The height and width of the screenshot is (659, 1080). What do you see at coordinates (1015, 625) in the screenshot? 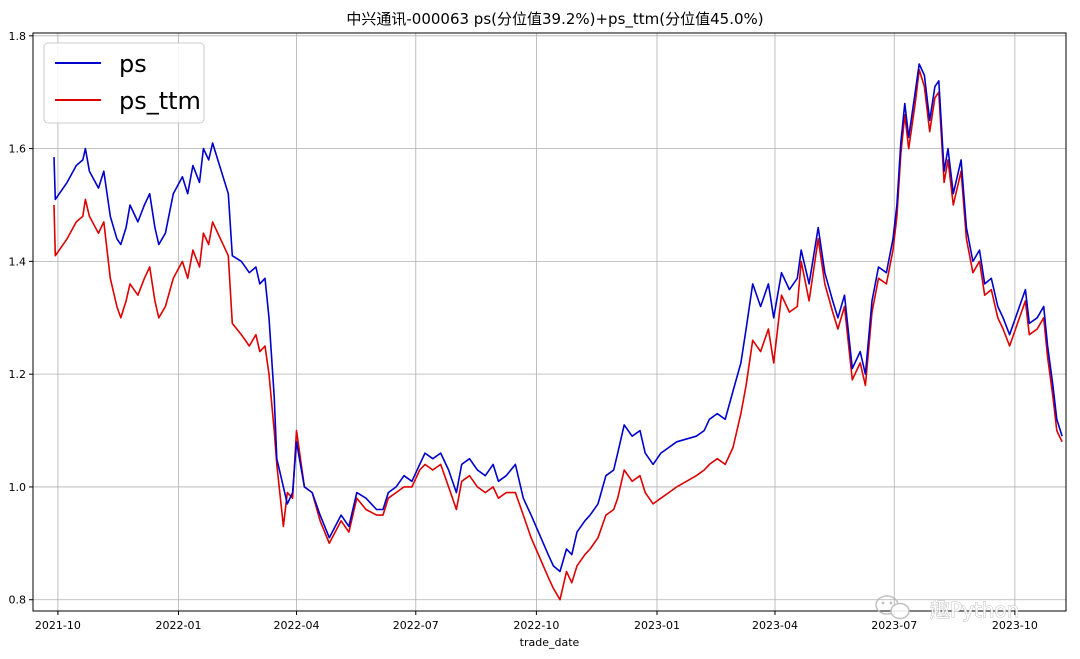
I see `x-tick-label: 2023-10` at bounding box center [1015, 625].